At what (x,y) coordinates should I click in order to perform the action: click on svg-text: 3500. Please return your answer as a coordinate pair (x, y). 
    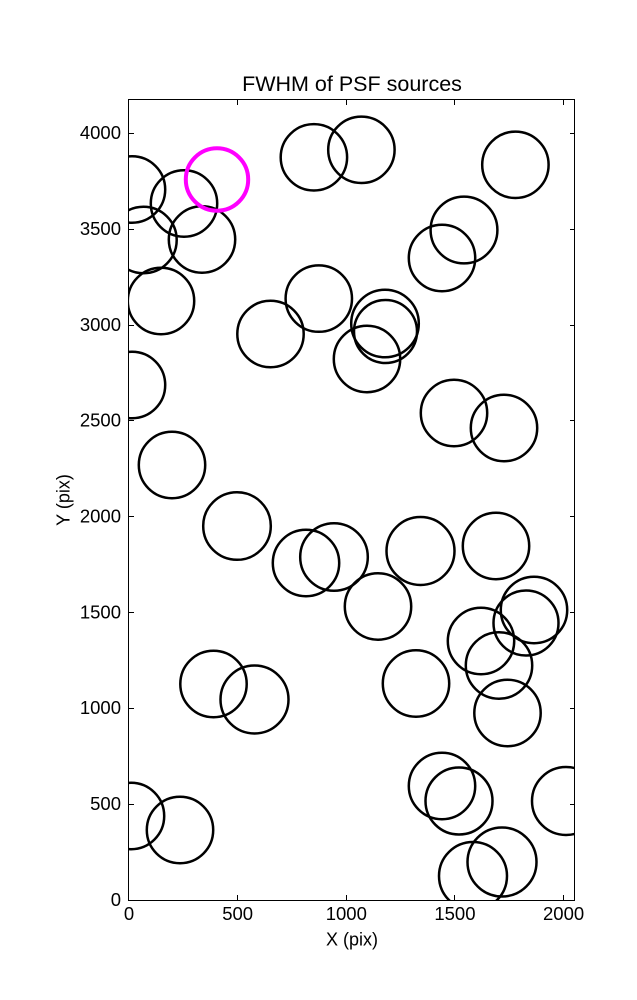
    Looking at the image, I should click on (100, 228).